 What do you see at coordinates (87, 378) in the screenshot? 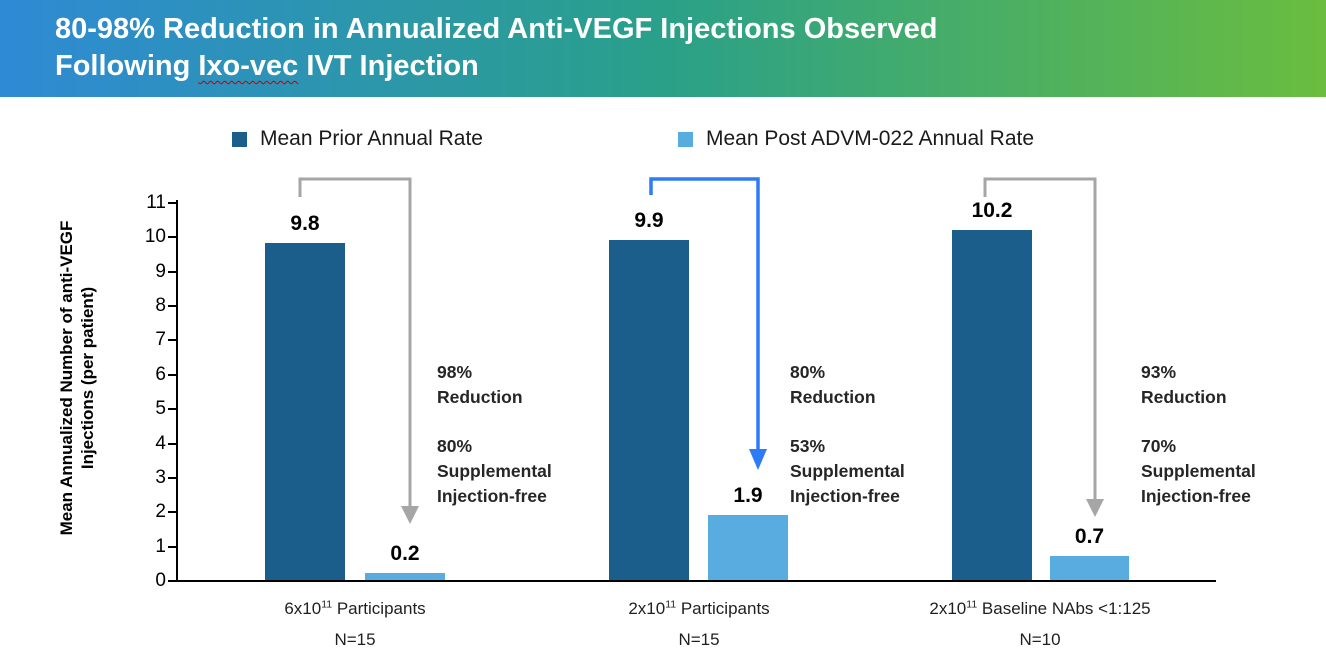
I see `y-axis-title-line2: Injections (per patient)` at bounding box center [87, 378].